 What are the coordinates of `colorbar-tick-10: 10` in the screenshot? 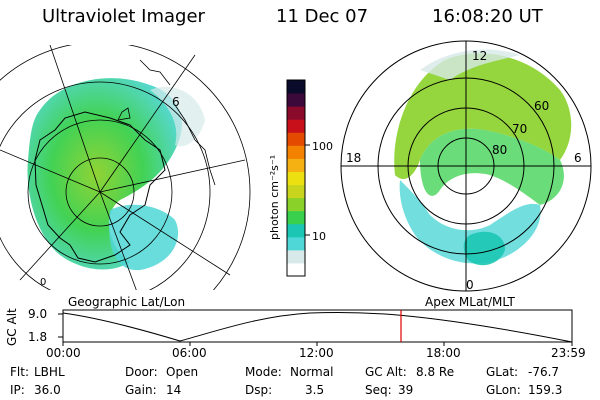 It's located at (319, 236).